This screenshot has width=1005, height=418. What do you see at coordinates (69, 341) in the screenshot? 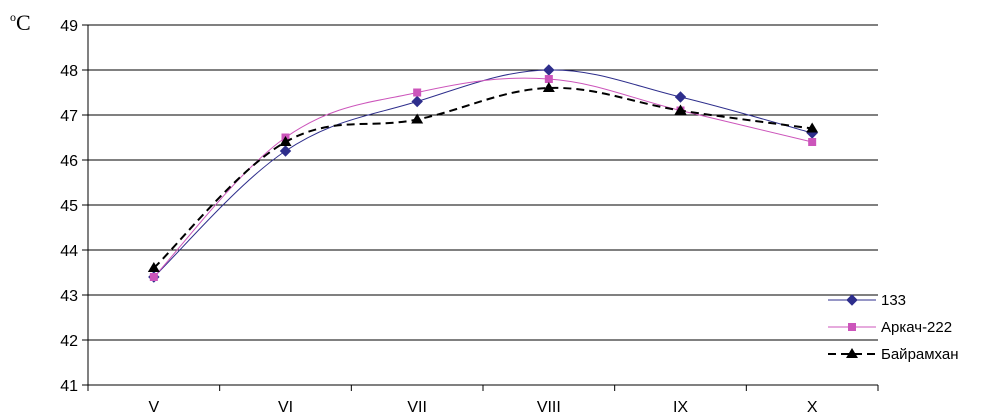
I see `y-tick-label: 42` at bounding box center [69, 341].